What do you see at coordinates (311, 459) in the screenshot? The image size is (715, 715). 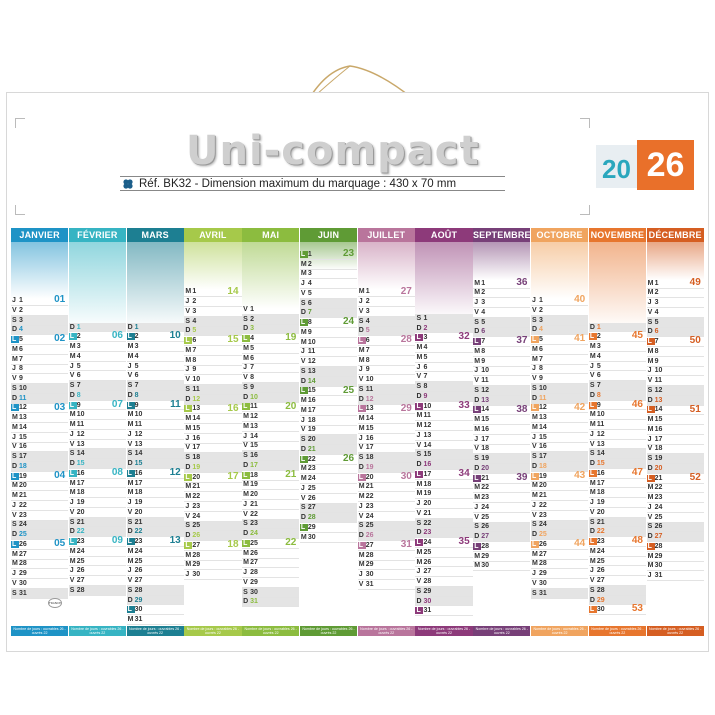 I see `day-number: 22` at bounding box center [311, 459].